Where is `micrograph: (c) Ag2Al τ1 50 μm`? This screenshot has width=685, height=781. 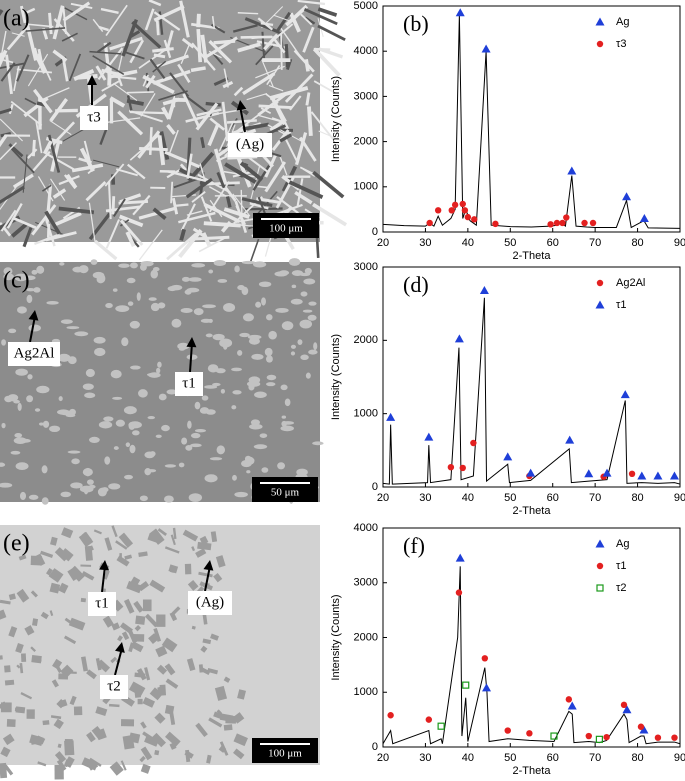
micrograph: (c) Ag2Al τ1 50 μm is located at coordinates (162, 381).